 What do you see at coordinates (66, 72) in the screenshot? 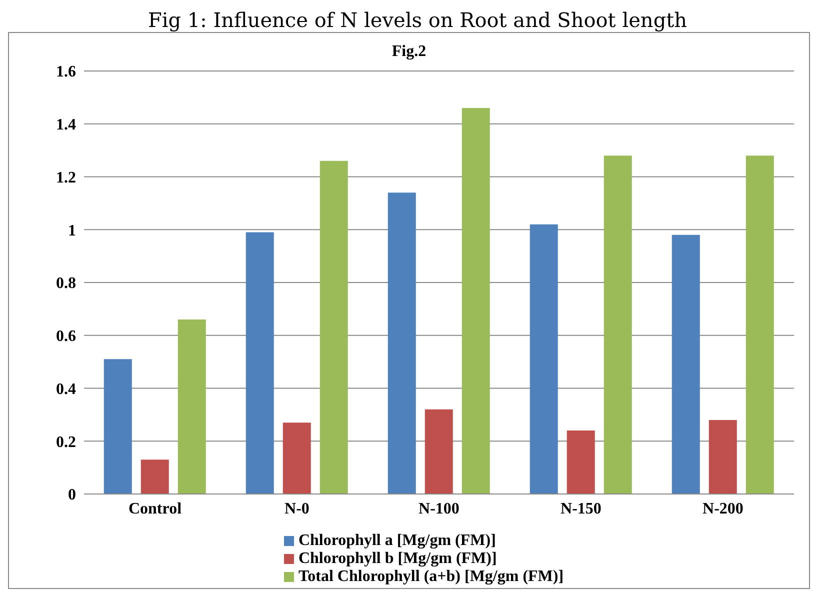
I see `y-tick-label: 1.6` at bounding box center [66, 72].